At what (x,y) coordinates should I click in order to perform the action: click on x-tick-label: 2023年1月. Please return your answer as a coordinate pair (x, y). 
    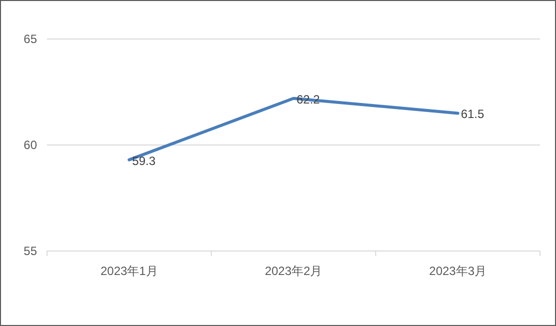
    Looking at the image, I should click on (129, 271).